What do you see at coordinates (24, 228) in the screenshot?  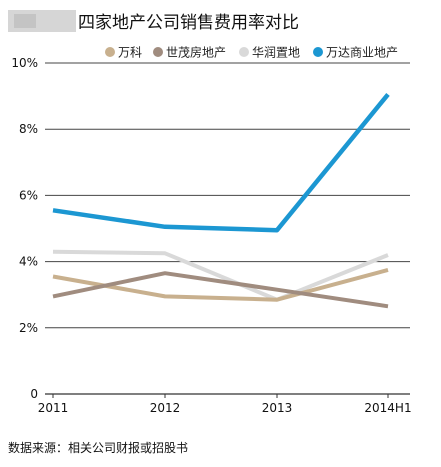 I see `y-axis-ticks: 0 2% 4% 6% 8% 10%` at bounding box center [24, 228].